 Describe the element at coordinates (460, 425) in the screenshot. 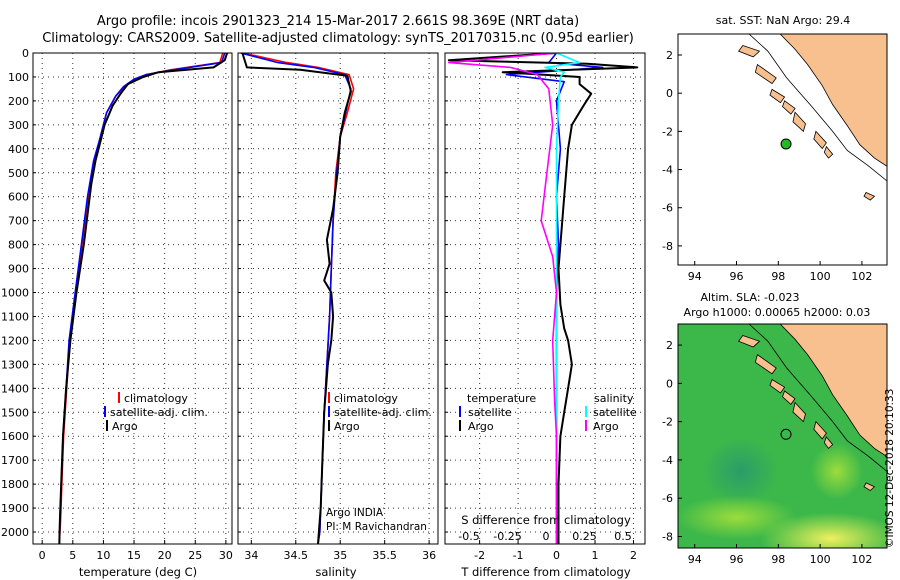

I see `legend-t-argo-swatch` at that location.